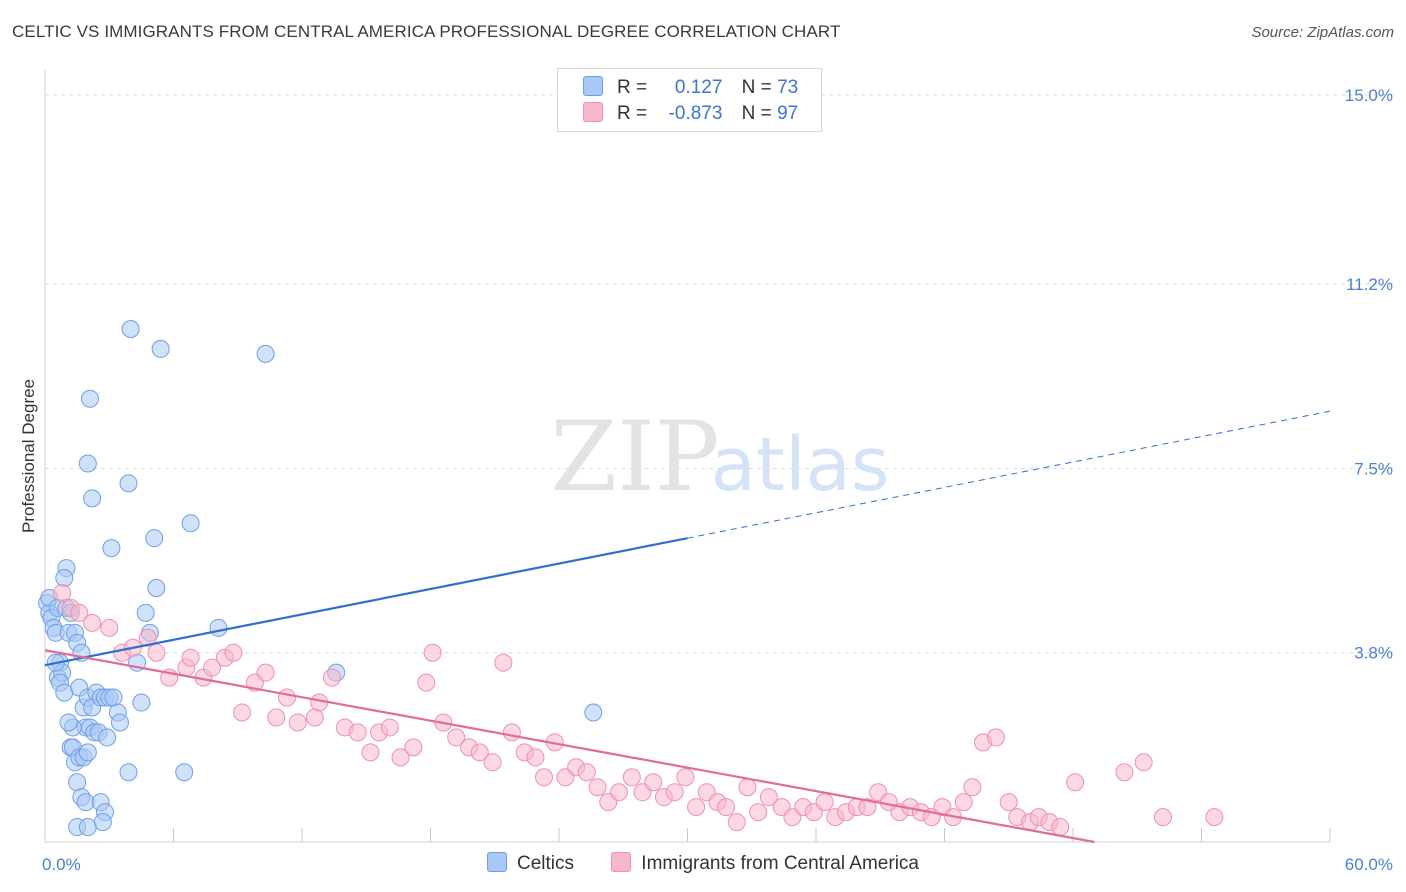 Image resolution: width=1406 pixels, height=892 pixels. I want to click on y-tick-label: 11.2%, so click(1369, 284).